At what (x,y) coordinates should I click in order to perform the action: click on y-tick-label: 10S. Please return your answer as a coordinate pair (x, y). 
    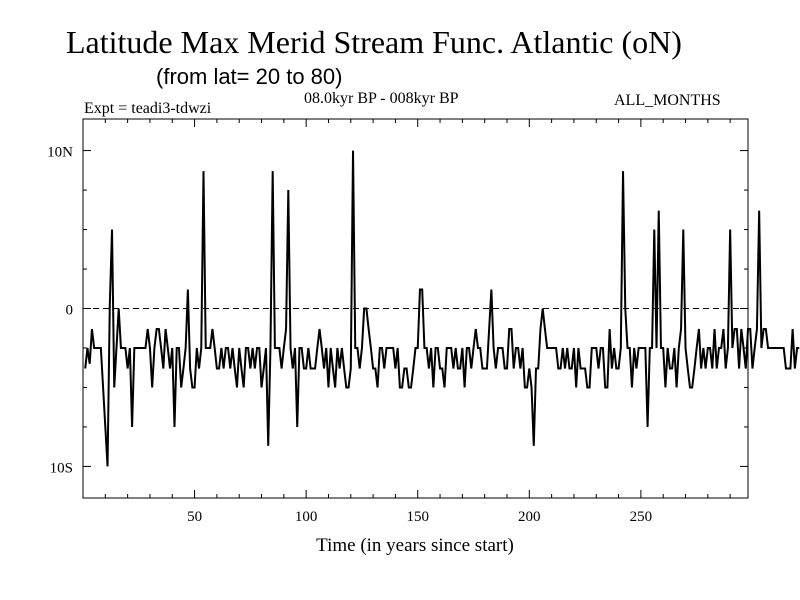
    Looking at the image, I should click on (61, 468).